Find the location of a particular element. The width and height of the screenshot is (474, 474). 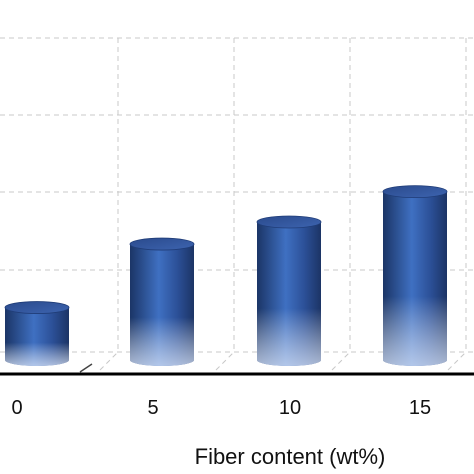

x-tick-label: 15 is located at coordinates (420, 408).